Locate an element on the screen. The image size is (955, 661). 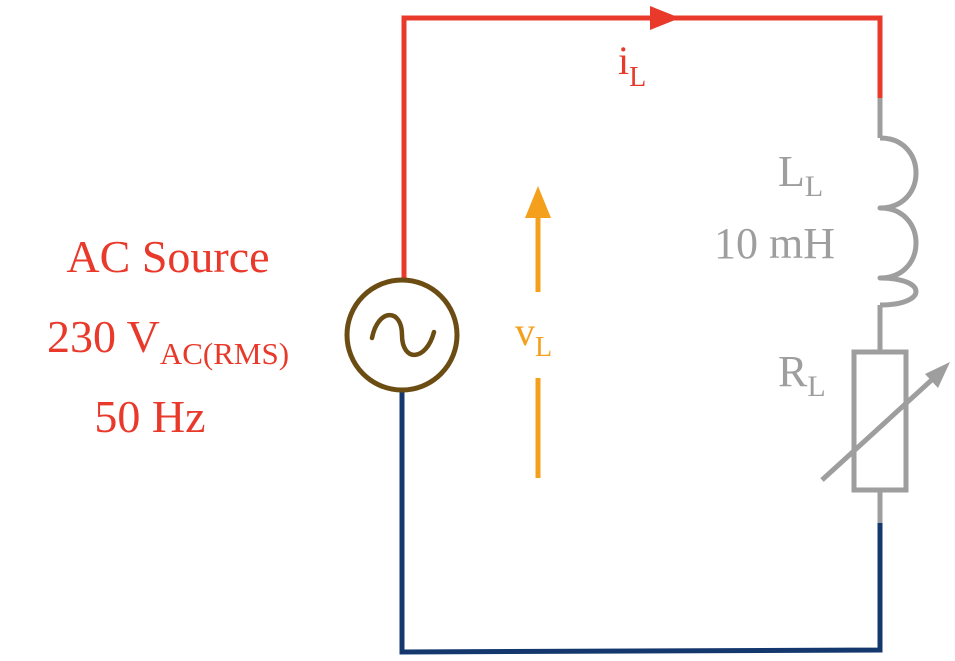
sine-wave-icon is located at coordinates (403, 335).